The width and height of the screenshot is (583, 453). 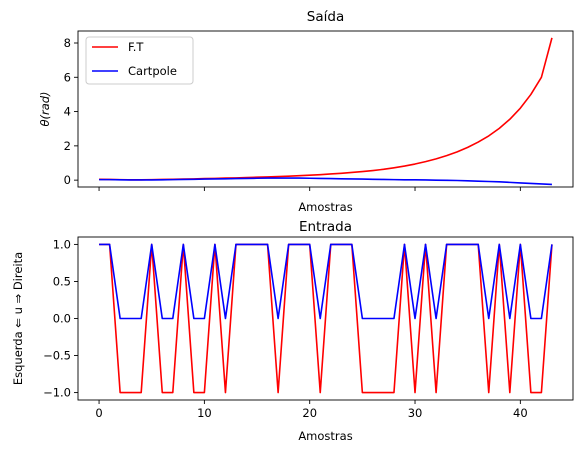 What do you see at coordinates (152, 71) in the screenshot?
I see `legend-label: Cartpole` at bounding box center [152, 71].